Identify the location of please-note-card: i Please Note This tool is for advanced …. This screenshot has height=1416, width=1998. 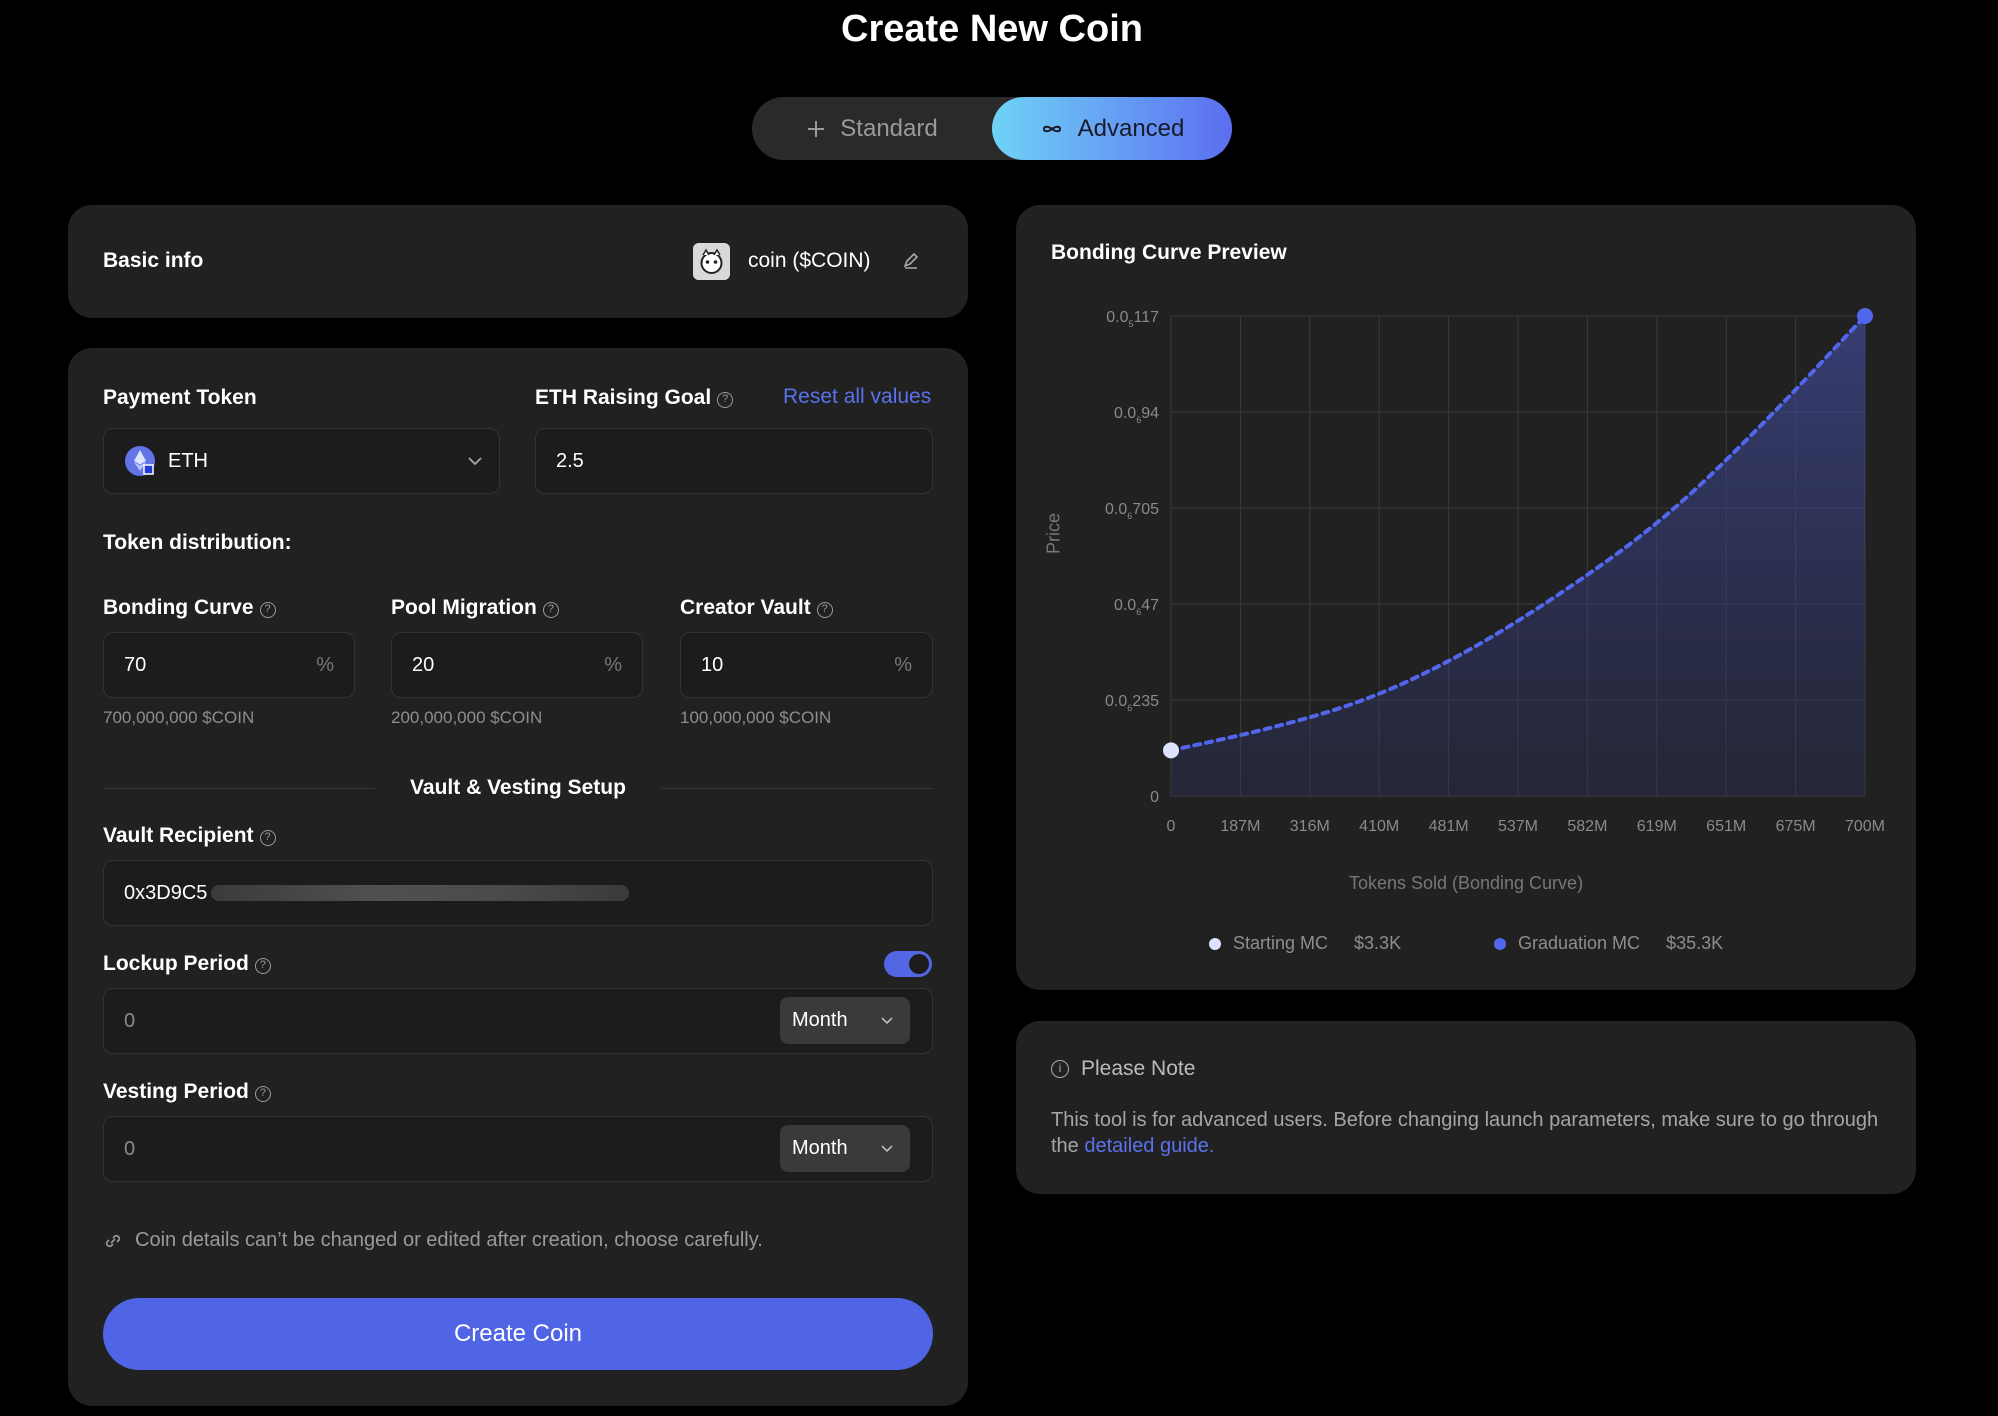
(1466, 1107).